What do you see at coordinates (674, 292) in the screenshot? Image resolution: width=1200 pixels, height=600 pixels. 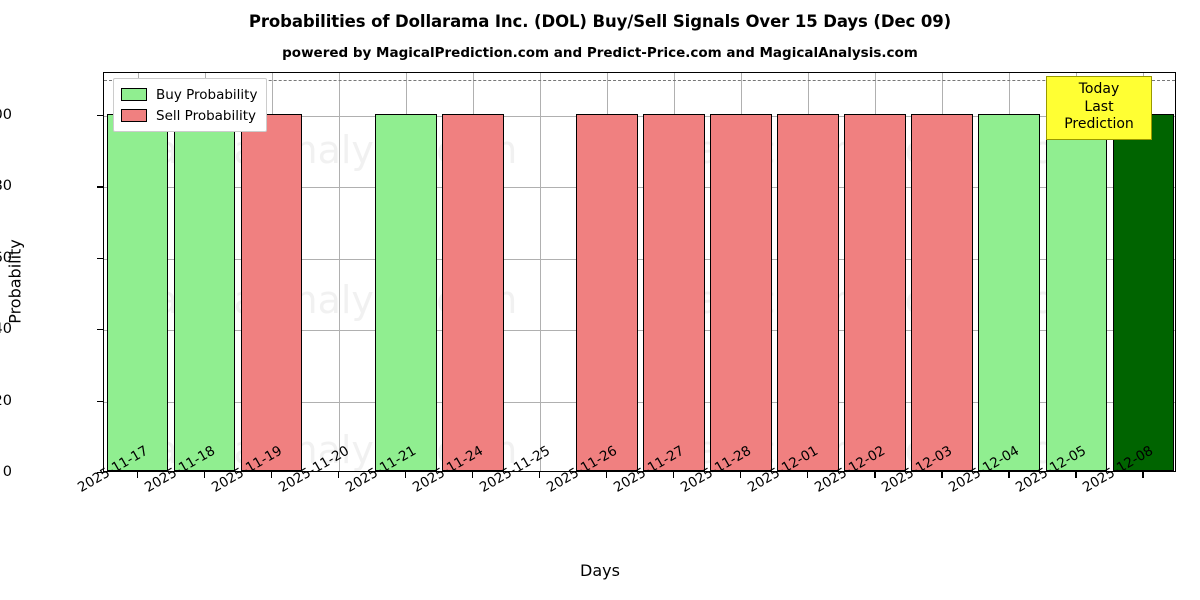 I see `bar-2025-11-27-sell` at bounding box center [674, 292].